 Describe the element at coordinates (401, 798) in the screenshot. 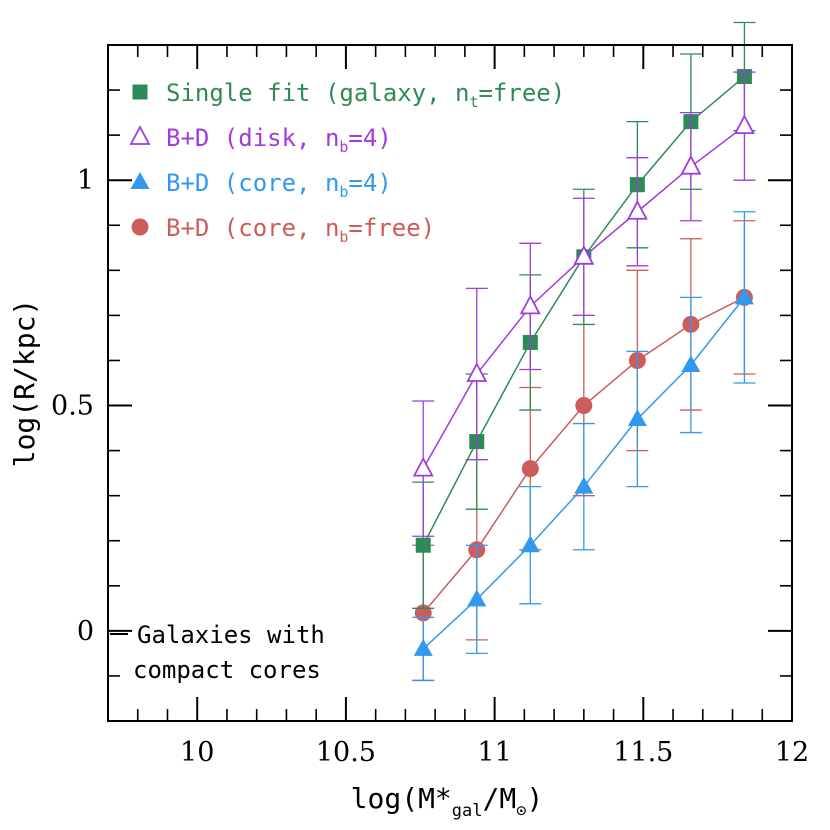

I see `x-axis-label-prefix: log(M*` at that location.